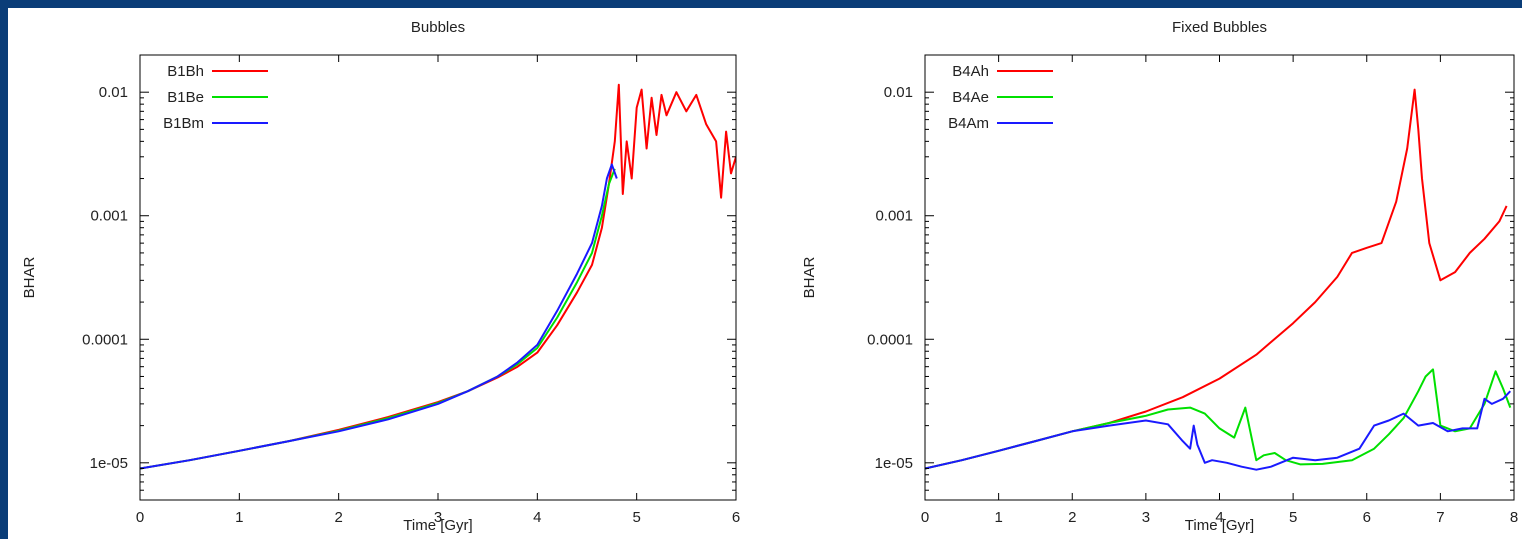 The height and width of the screenshot is (539, 1522). Describe the element at coordinates (970, 71) in the screenshot. I see `legend-label-b4ah: B4Ah` at that location.